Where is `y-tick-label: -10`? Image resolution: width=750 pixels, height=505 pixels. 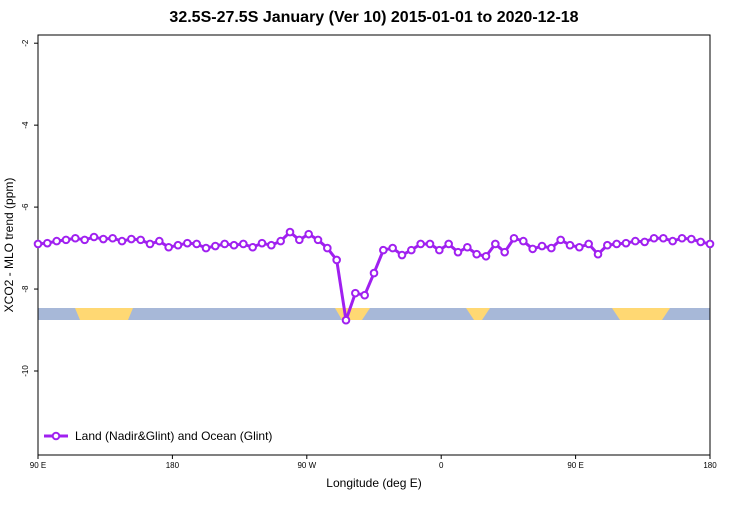
y-tick-label: -10 is located at coordinates (25, 371).